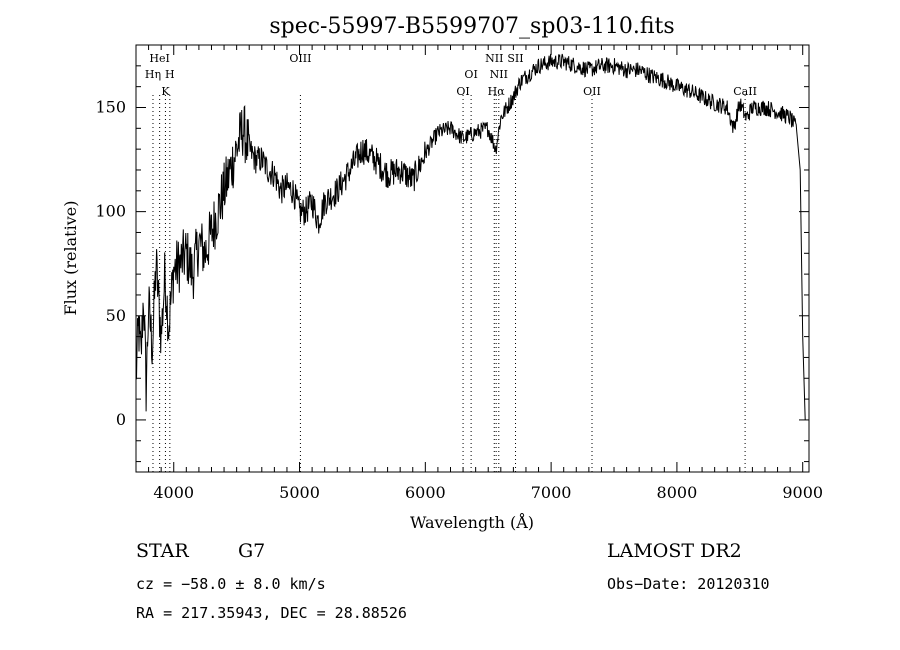  Describe the element at coordinates (515, 58) in the screenshot. I see `line-marker-label: SII` at that location.